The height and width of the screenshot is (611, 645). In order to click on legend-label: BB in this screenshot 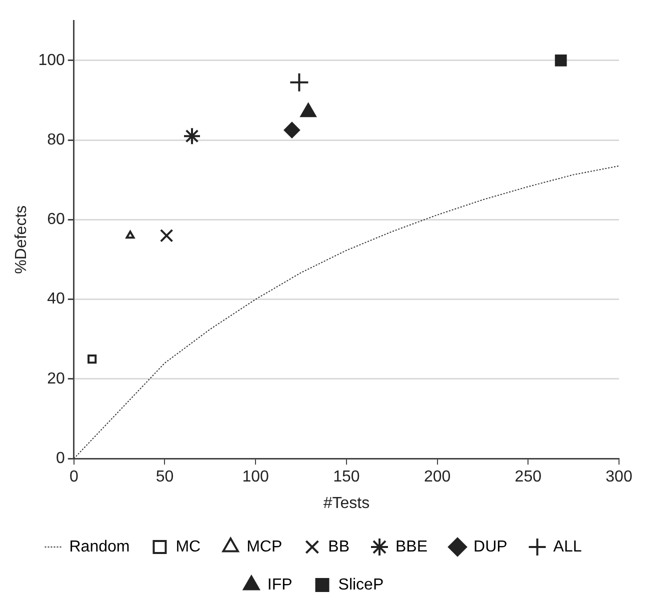, I will do `click(339, 547)`.